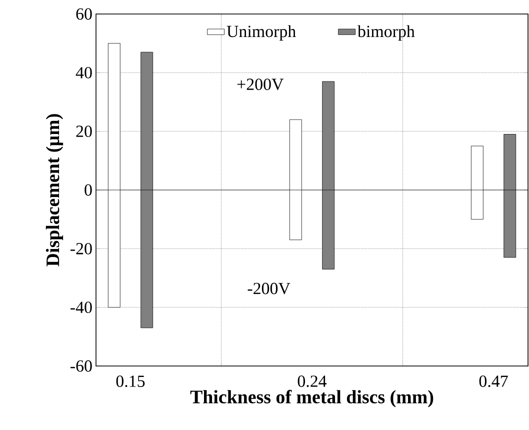 The height and width of the screenshot is (430, 529). Describe the element at coordinates (84, 72) in the screenshot. I see `y-tick-label: 40` at that location.